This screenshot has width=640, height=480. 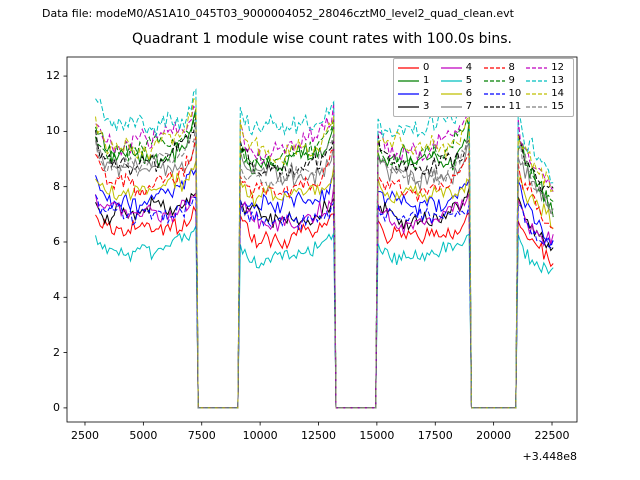 I want to click on x-axis-offset-label: +3.448e8, so click(x=549, y=456).